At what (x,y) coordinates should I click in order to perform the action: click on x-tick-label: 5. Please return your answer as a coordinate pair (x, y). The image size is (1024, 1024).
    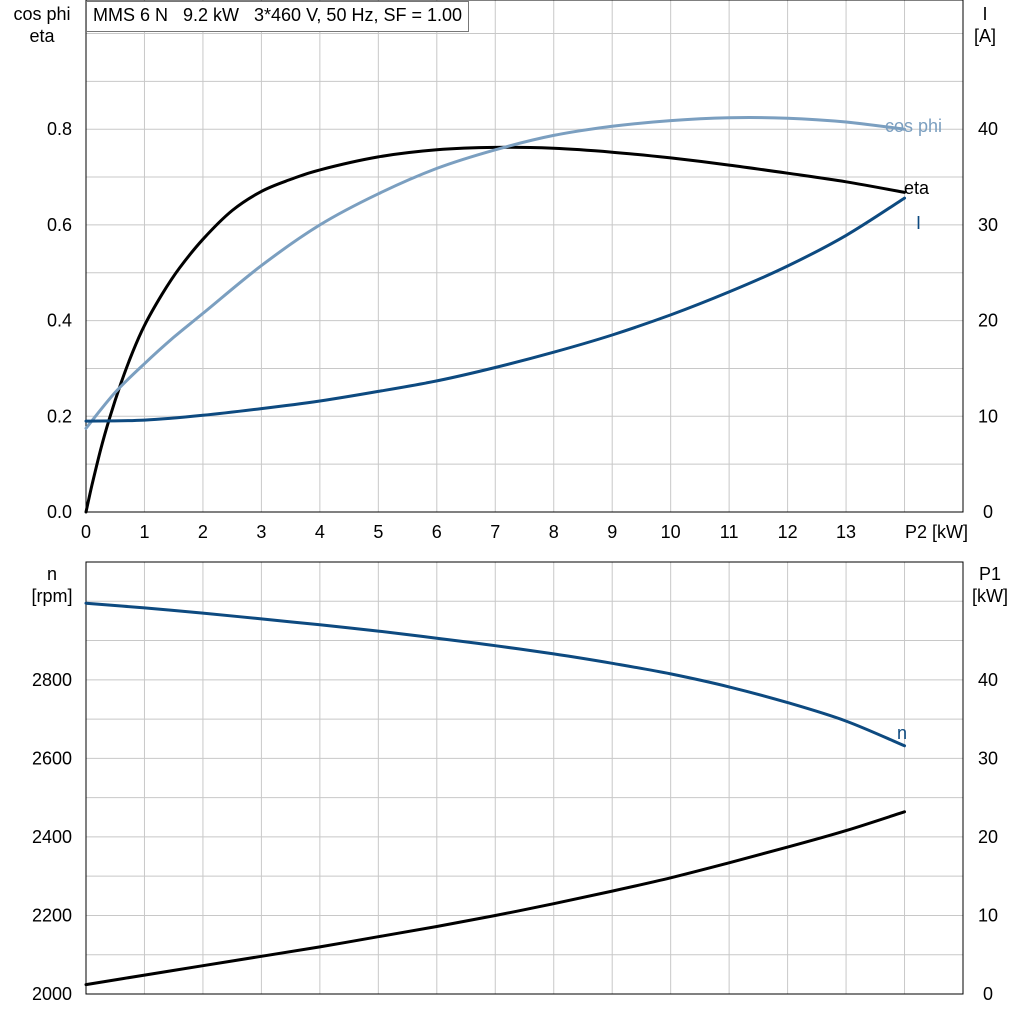
    Looking at the image, I should click on (378, 532).